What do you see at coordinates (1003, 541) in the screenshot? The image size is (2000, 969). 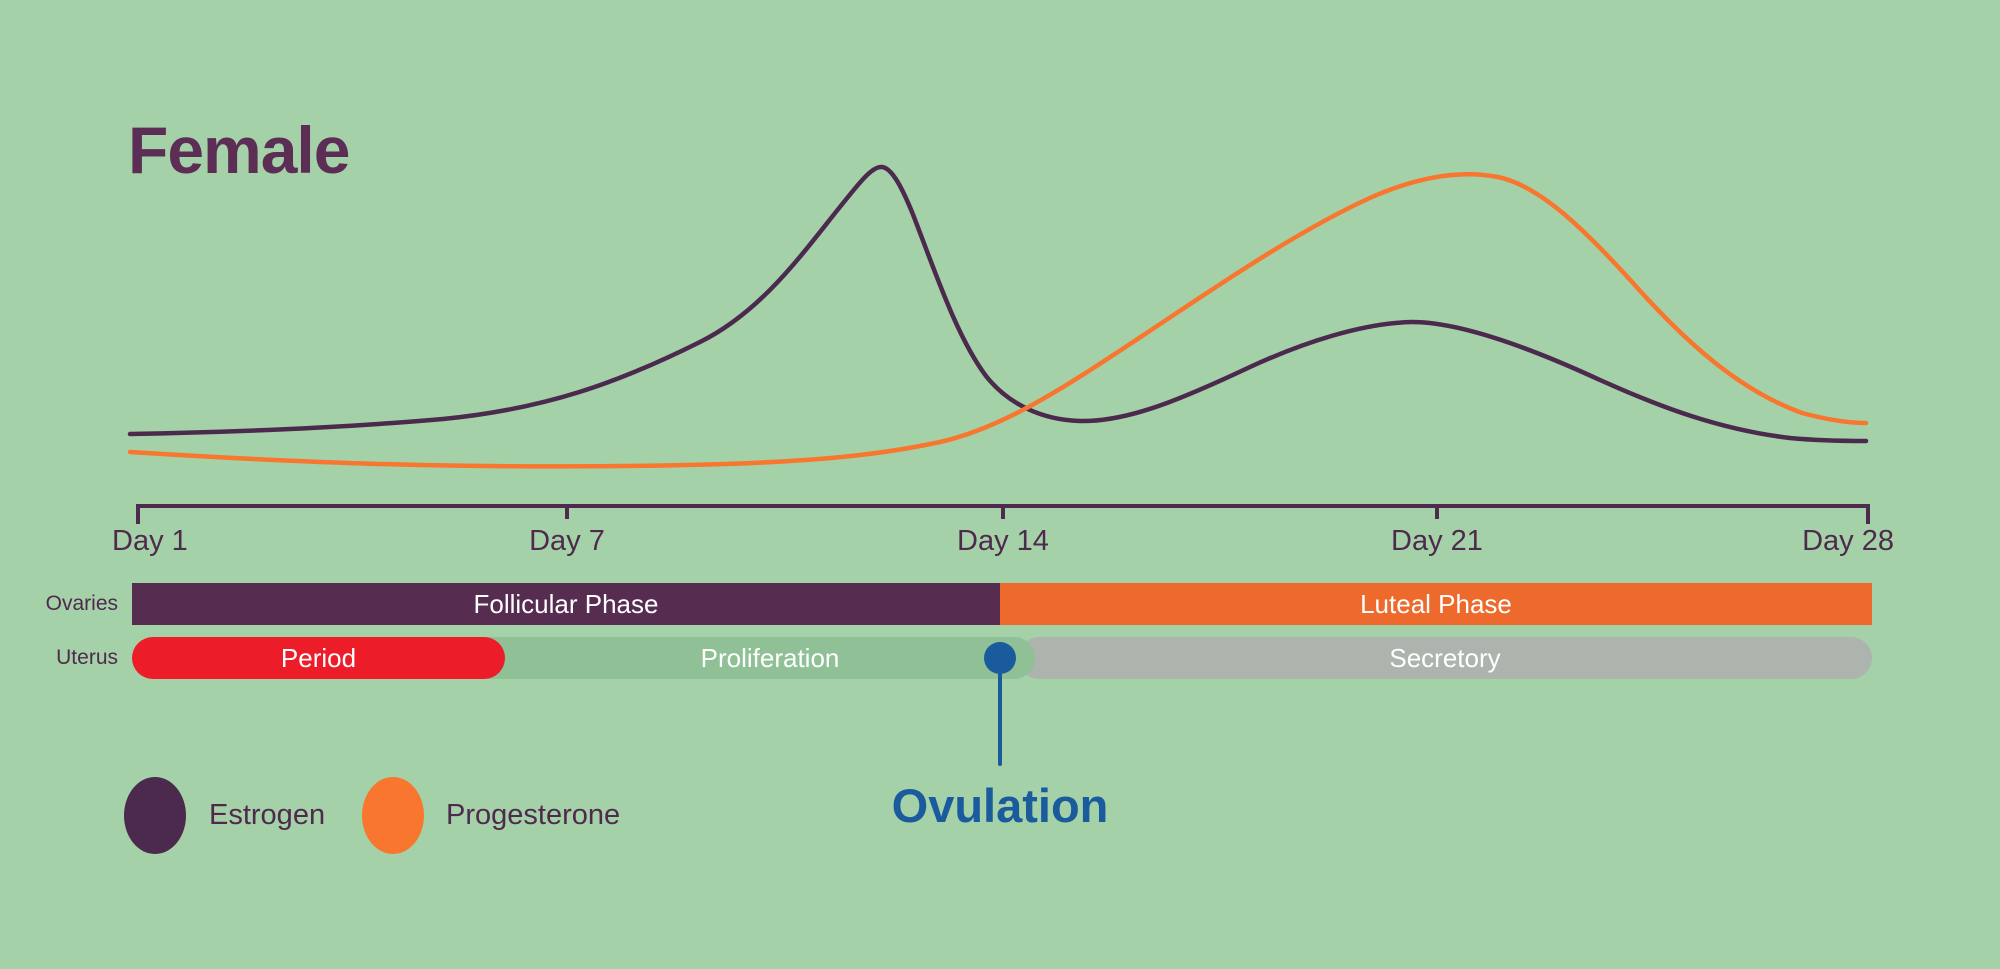 I see `x-tick-label-day-14: Day 14` at bounding box center [1003, 541].